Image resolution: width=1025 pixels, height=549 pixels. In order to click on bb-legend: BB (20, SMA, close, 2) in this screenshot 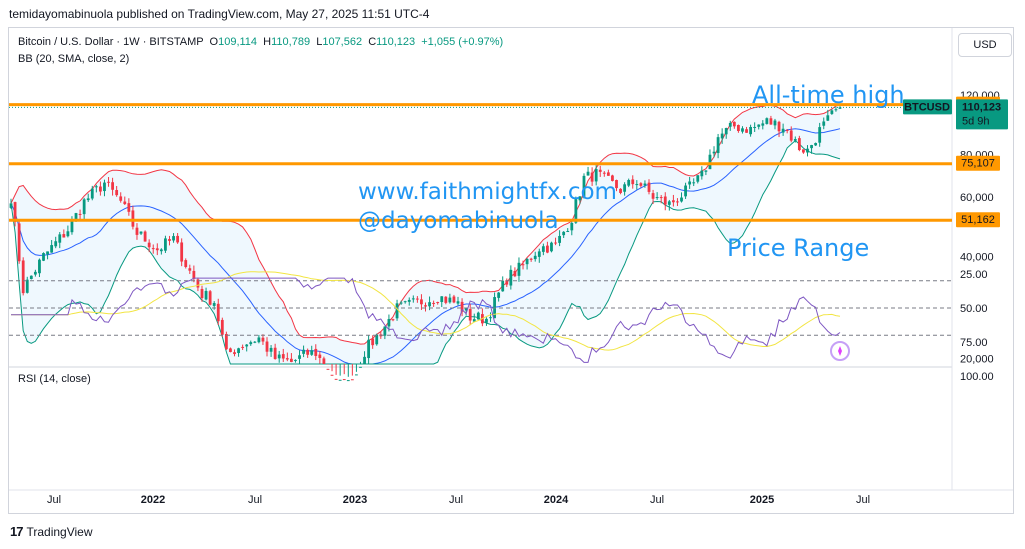, I will do `click(74, 59)`.